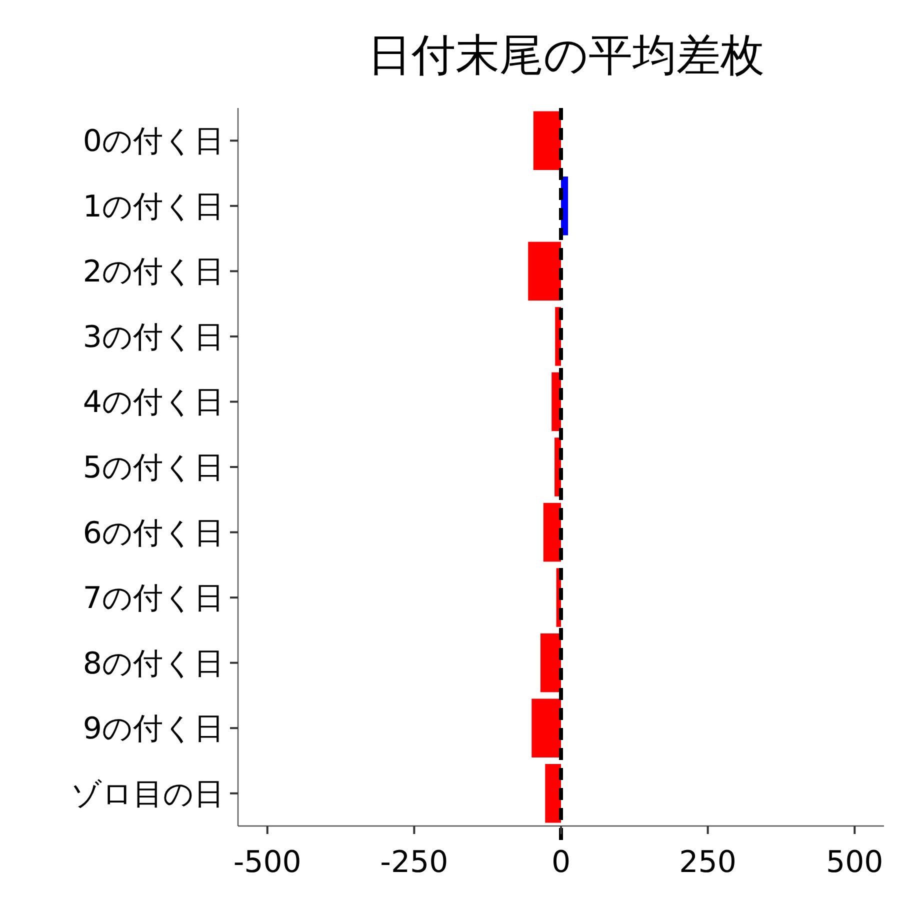  I want to click on x-tick-label: 0, so click(561, 862).